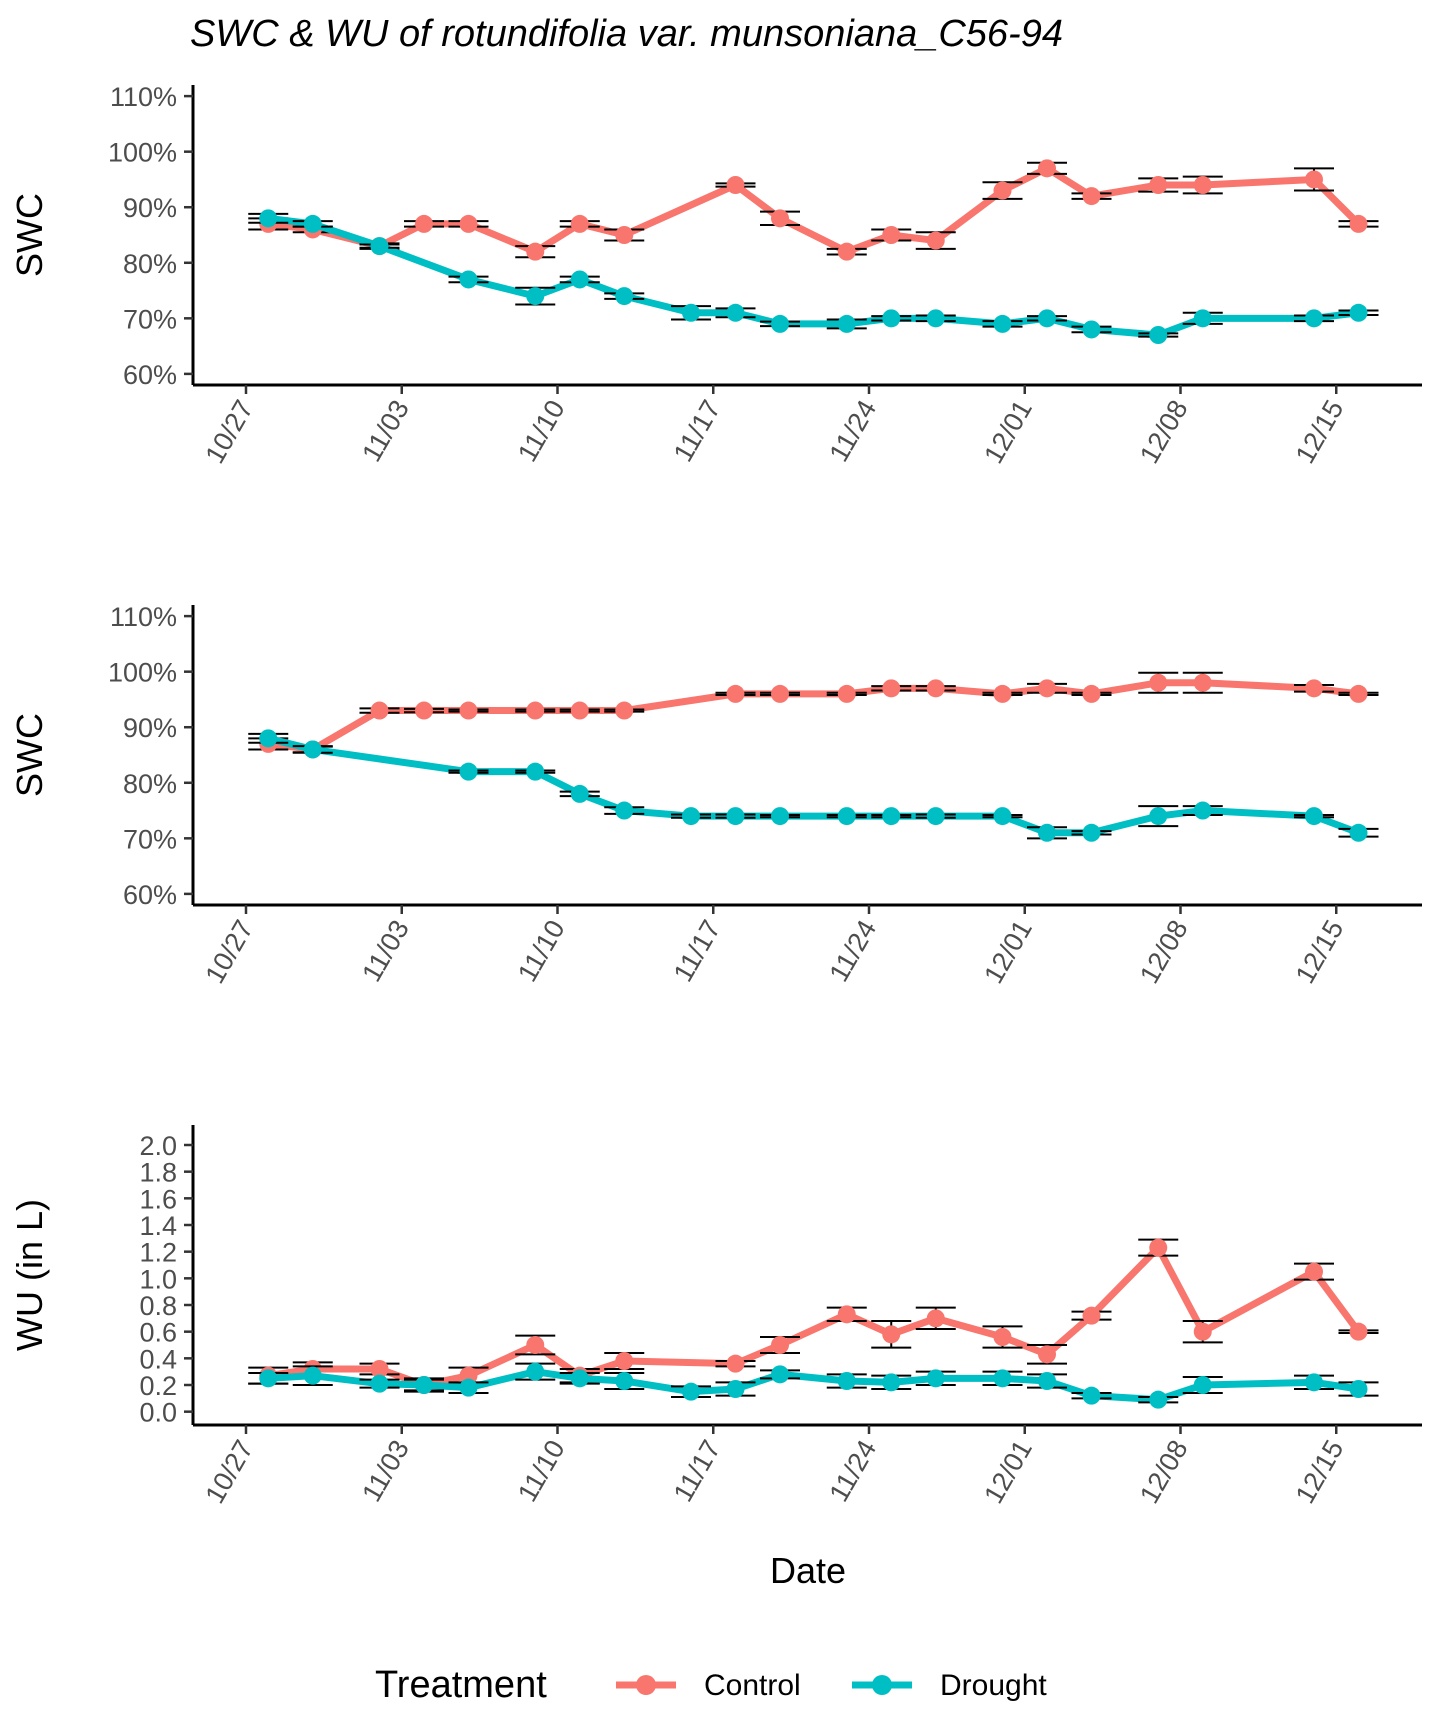  I want to click on x-tick-label: 12/15, so click(1320, 1472).